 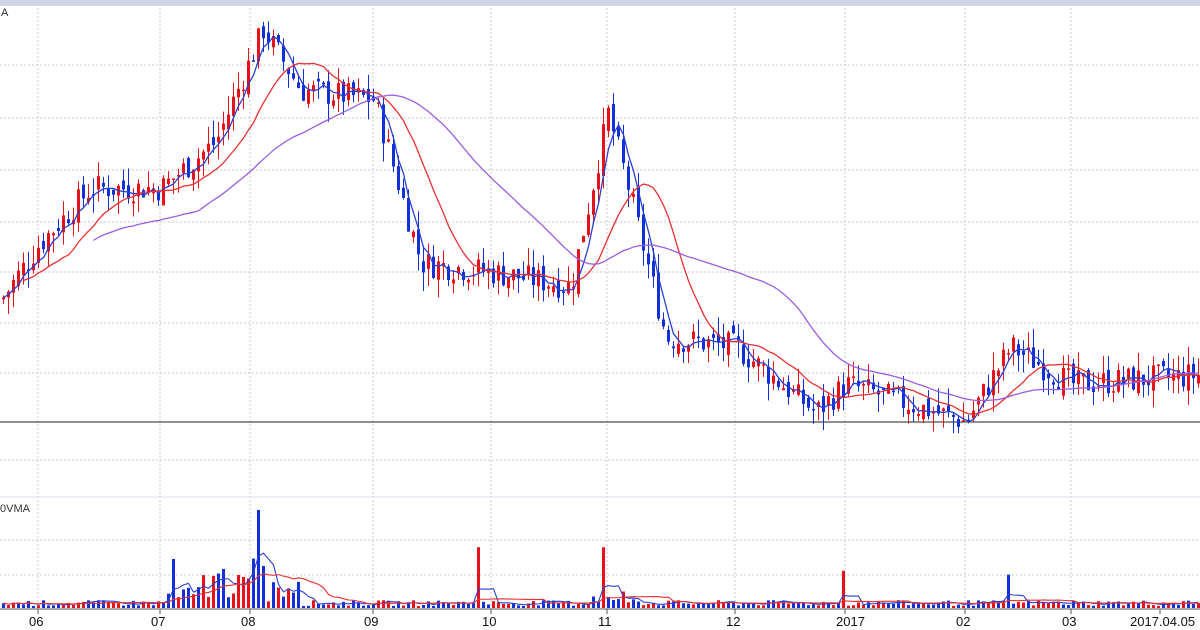 What do you see at coordinates (600, 3) in the screenshot?
I see `window-top-edge` at bounding box center [600, 3].